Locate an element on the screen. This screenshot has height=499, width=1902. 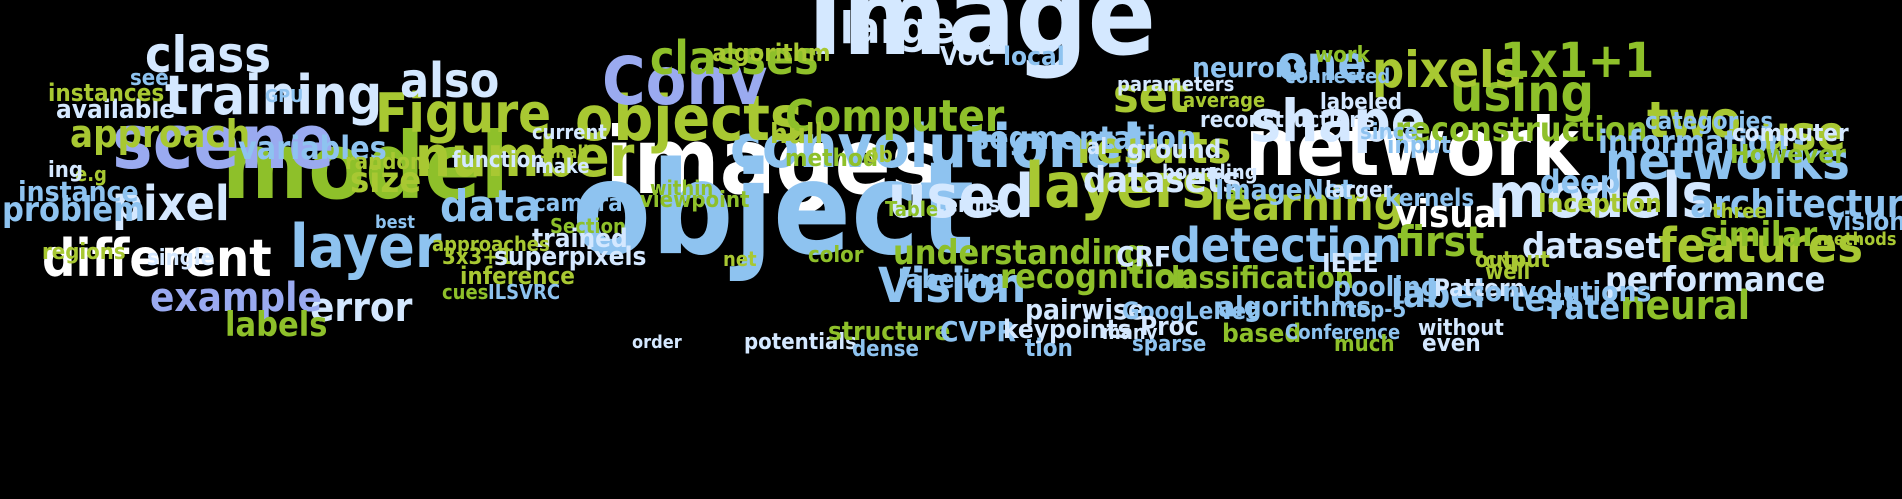
word-class: class is located at coordinates (208, 55).